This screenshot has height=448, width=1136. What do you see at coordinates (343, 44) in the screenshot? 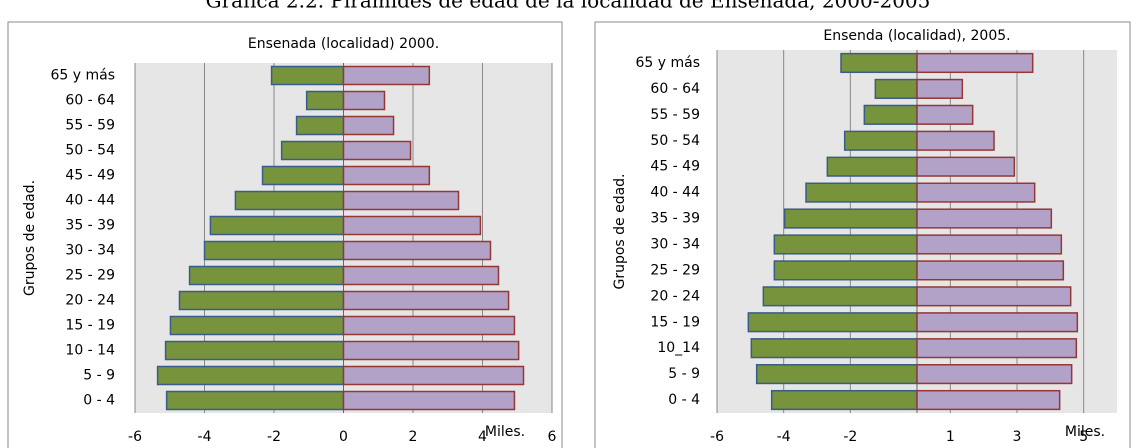
I see `chart-title: Ensenada (localidad) 2000.` at bounding box center [343, 44].